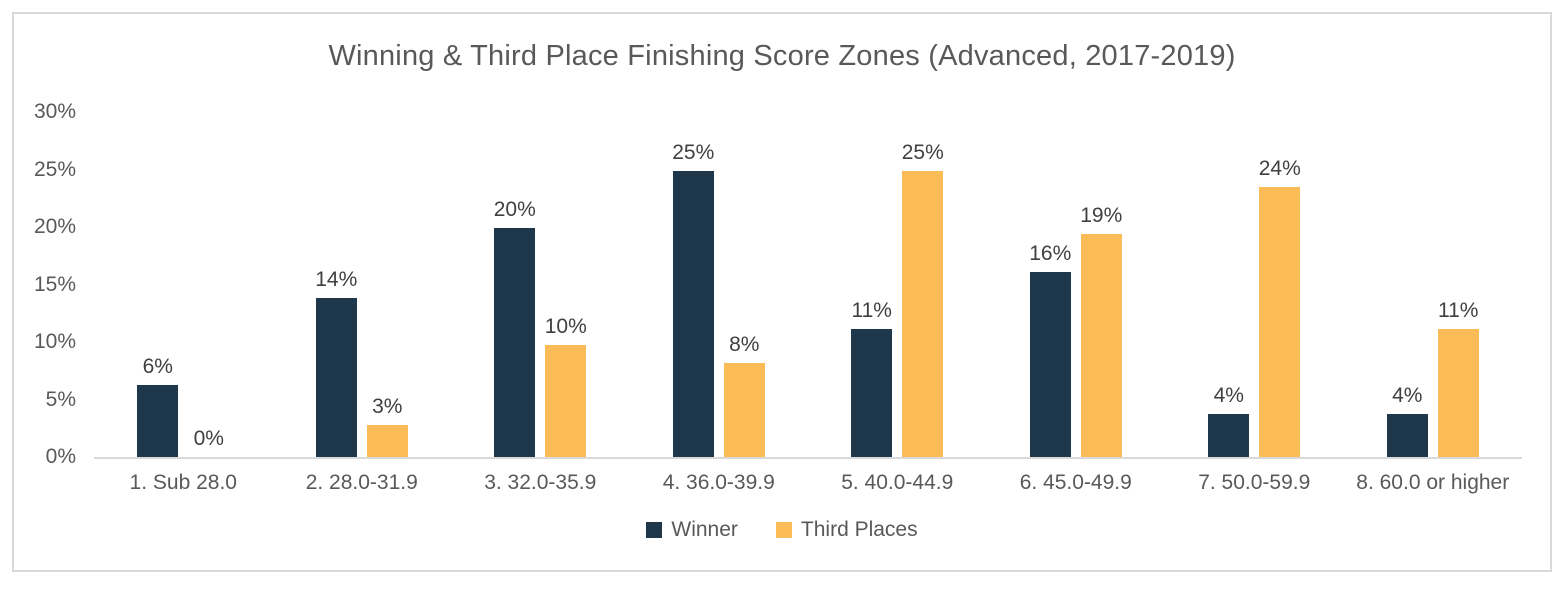 The image size is (1568, 590). What do you see at coordinates (540, 284) in the screenshot?
I see `bar-group: 20% 10%` at bounding box center [540, 284].